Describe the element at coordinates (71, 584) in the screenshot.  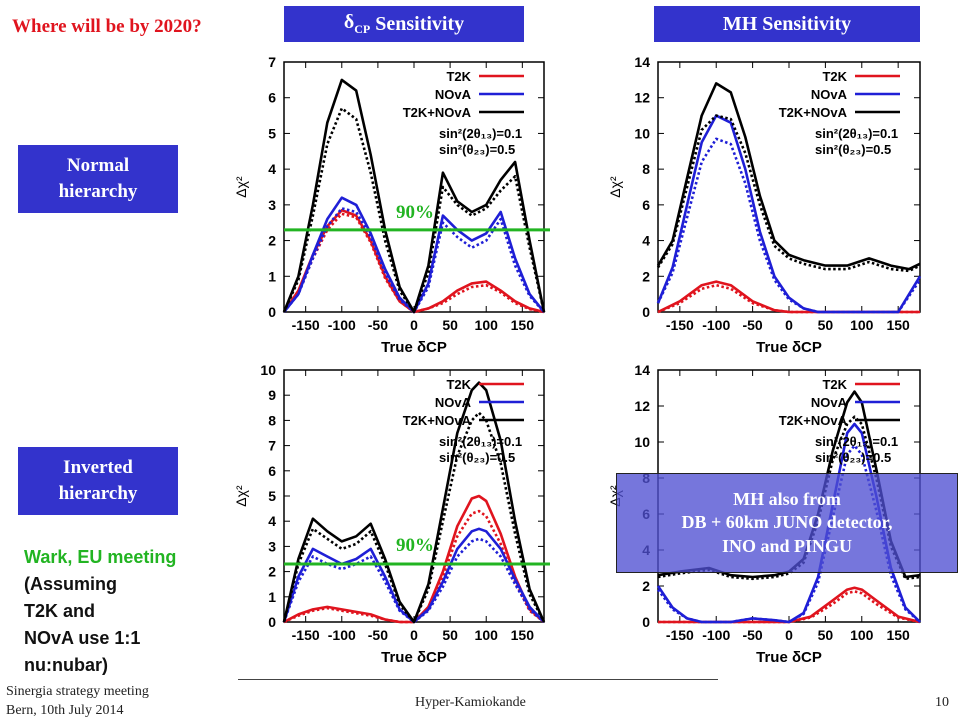
I see `note-line-1: (Assuming` at that location.